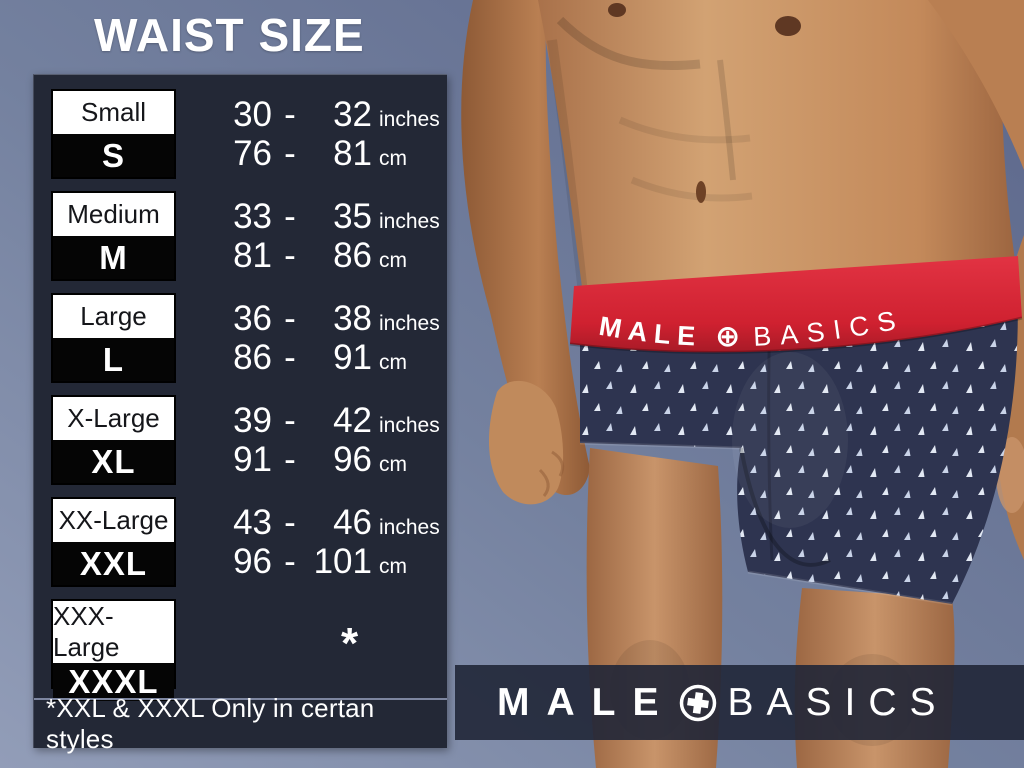  What do you see at coordinates (252, 459) in the screenshot?
I see `cm-from: 91` at bounding box center [252, 459].